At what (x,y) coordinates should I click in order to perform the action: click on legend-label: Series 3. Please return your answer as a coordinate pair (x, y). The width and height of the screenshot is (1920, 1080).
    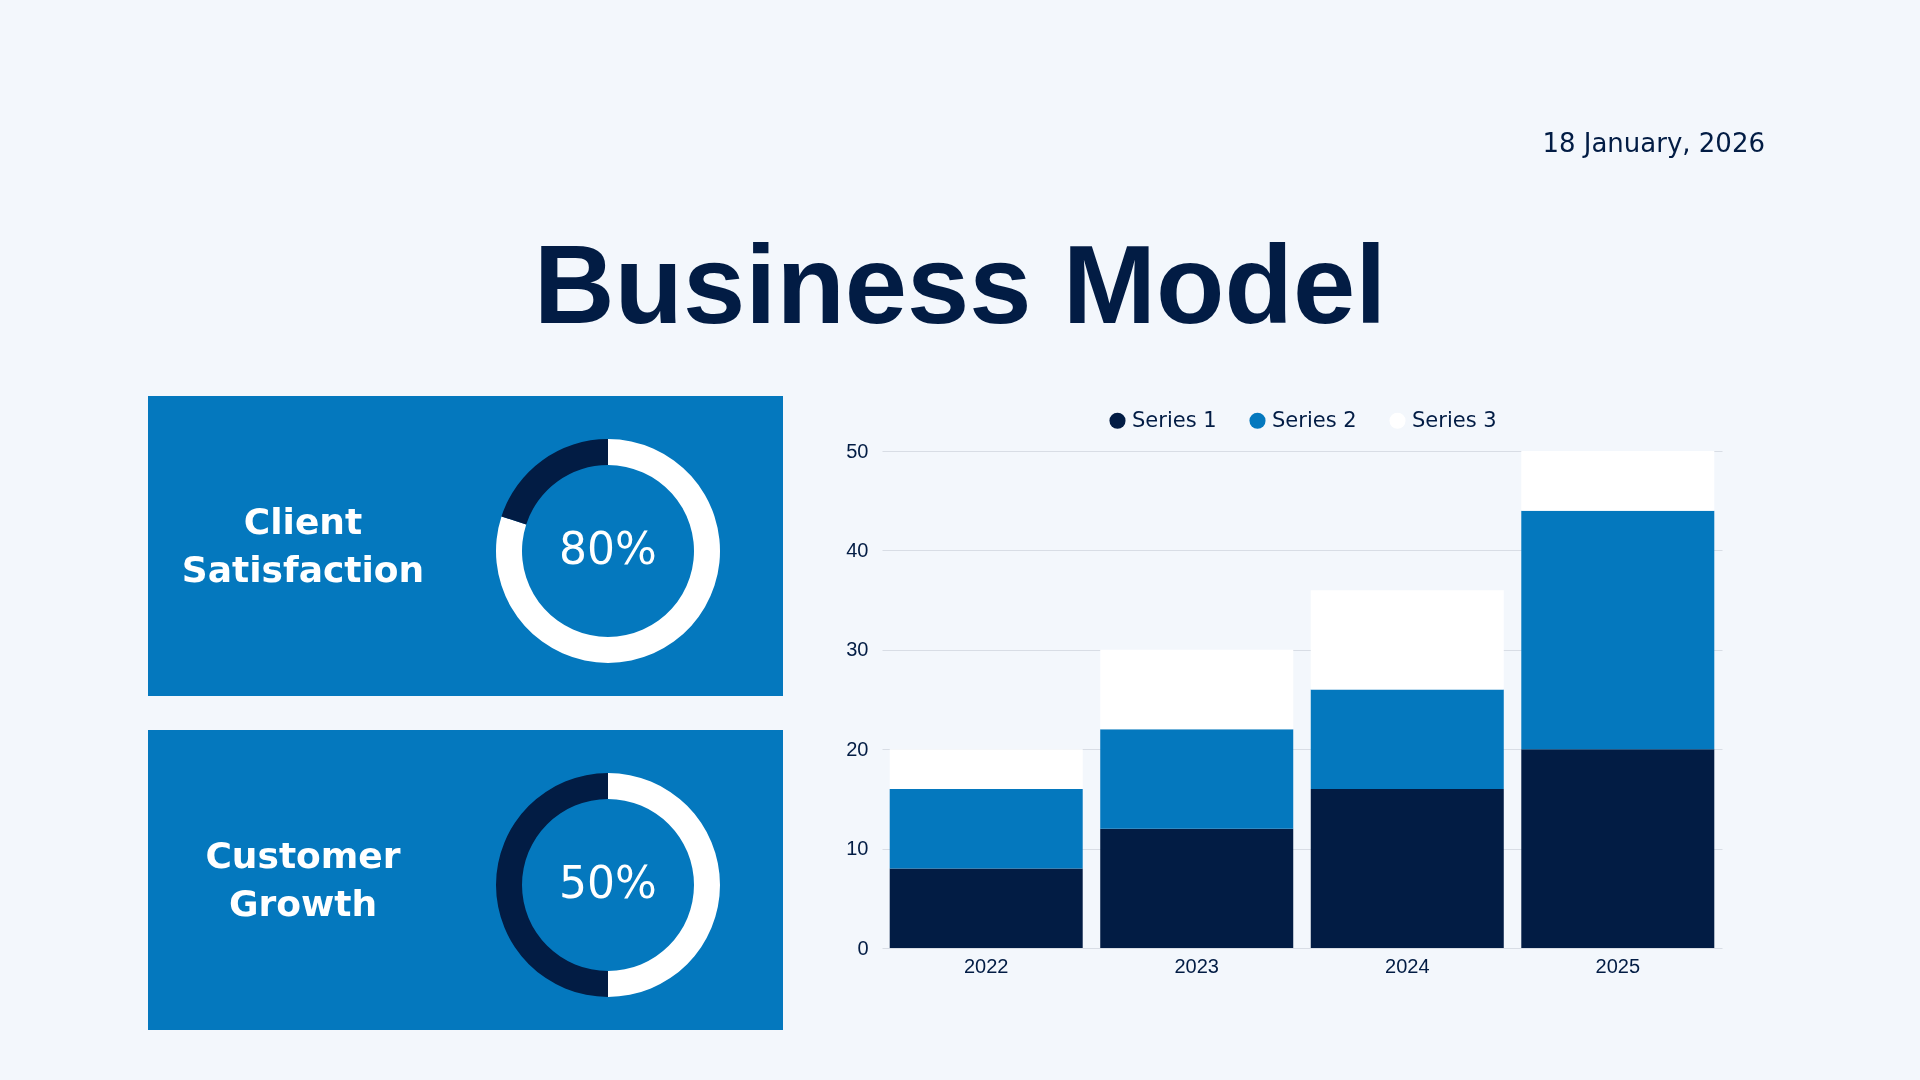
    Looking at the image, I should click on (1454, 419).